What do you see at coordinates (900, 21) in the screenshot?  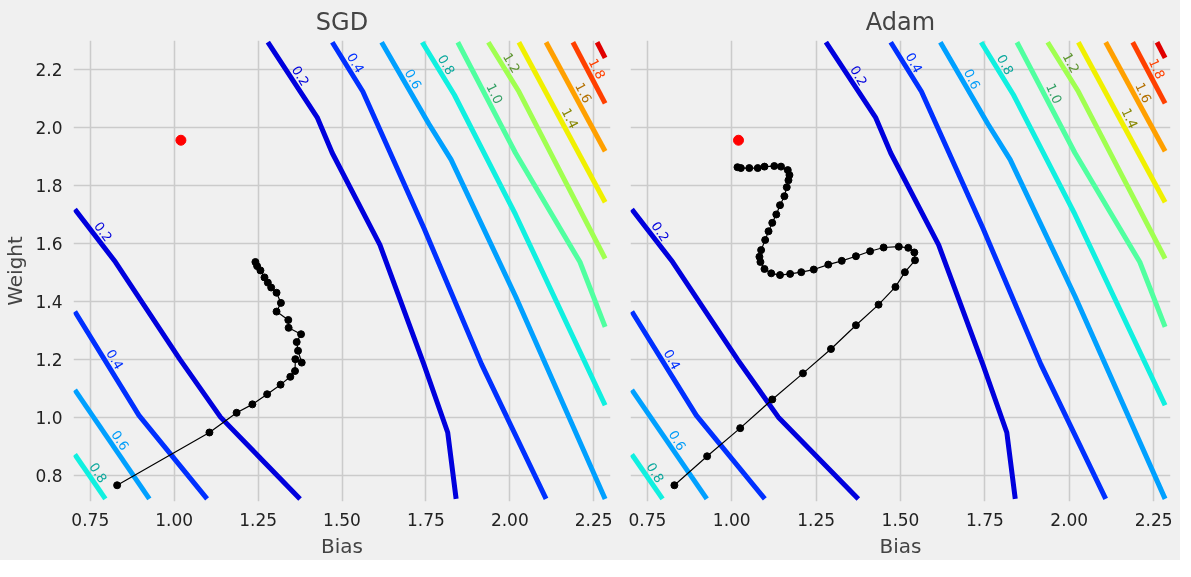 I see `chart-title: Adam` at bounding box center [900, 21].